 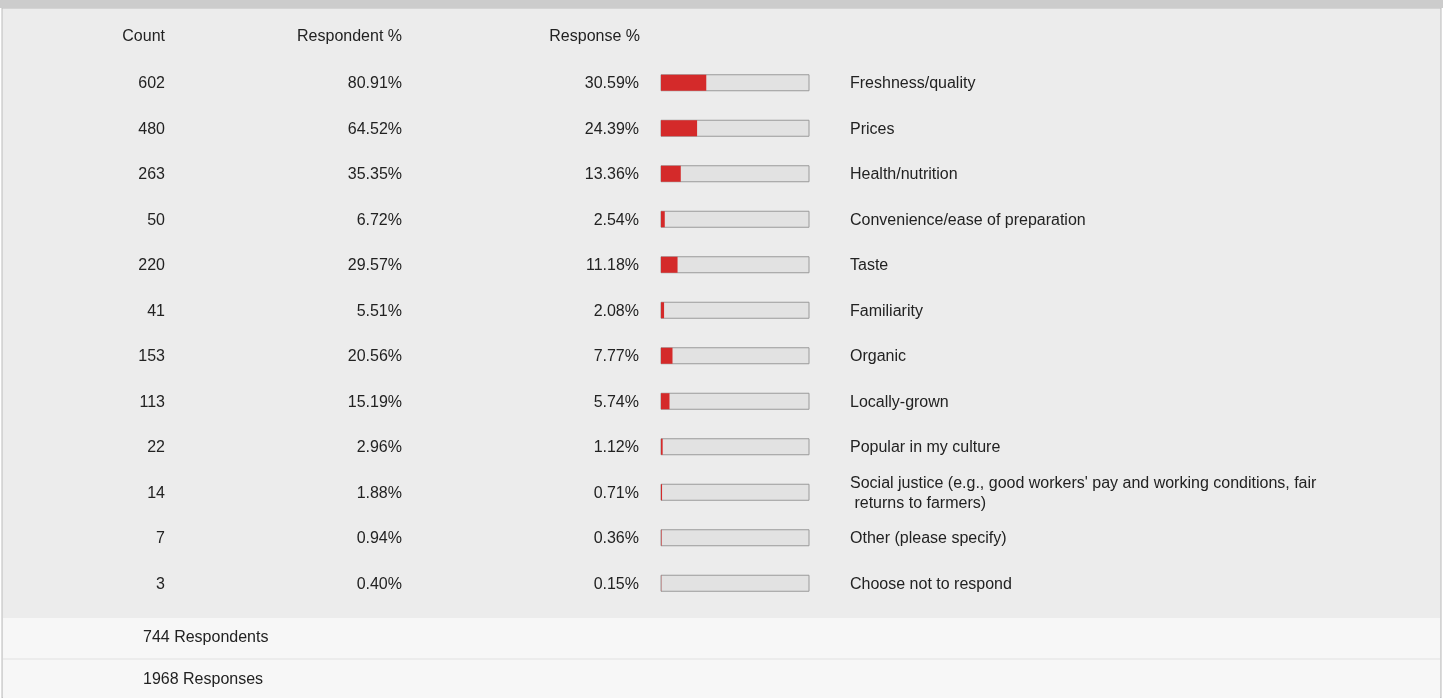 I want to click on data-label: 7.77%, so click(x=616, y=356).